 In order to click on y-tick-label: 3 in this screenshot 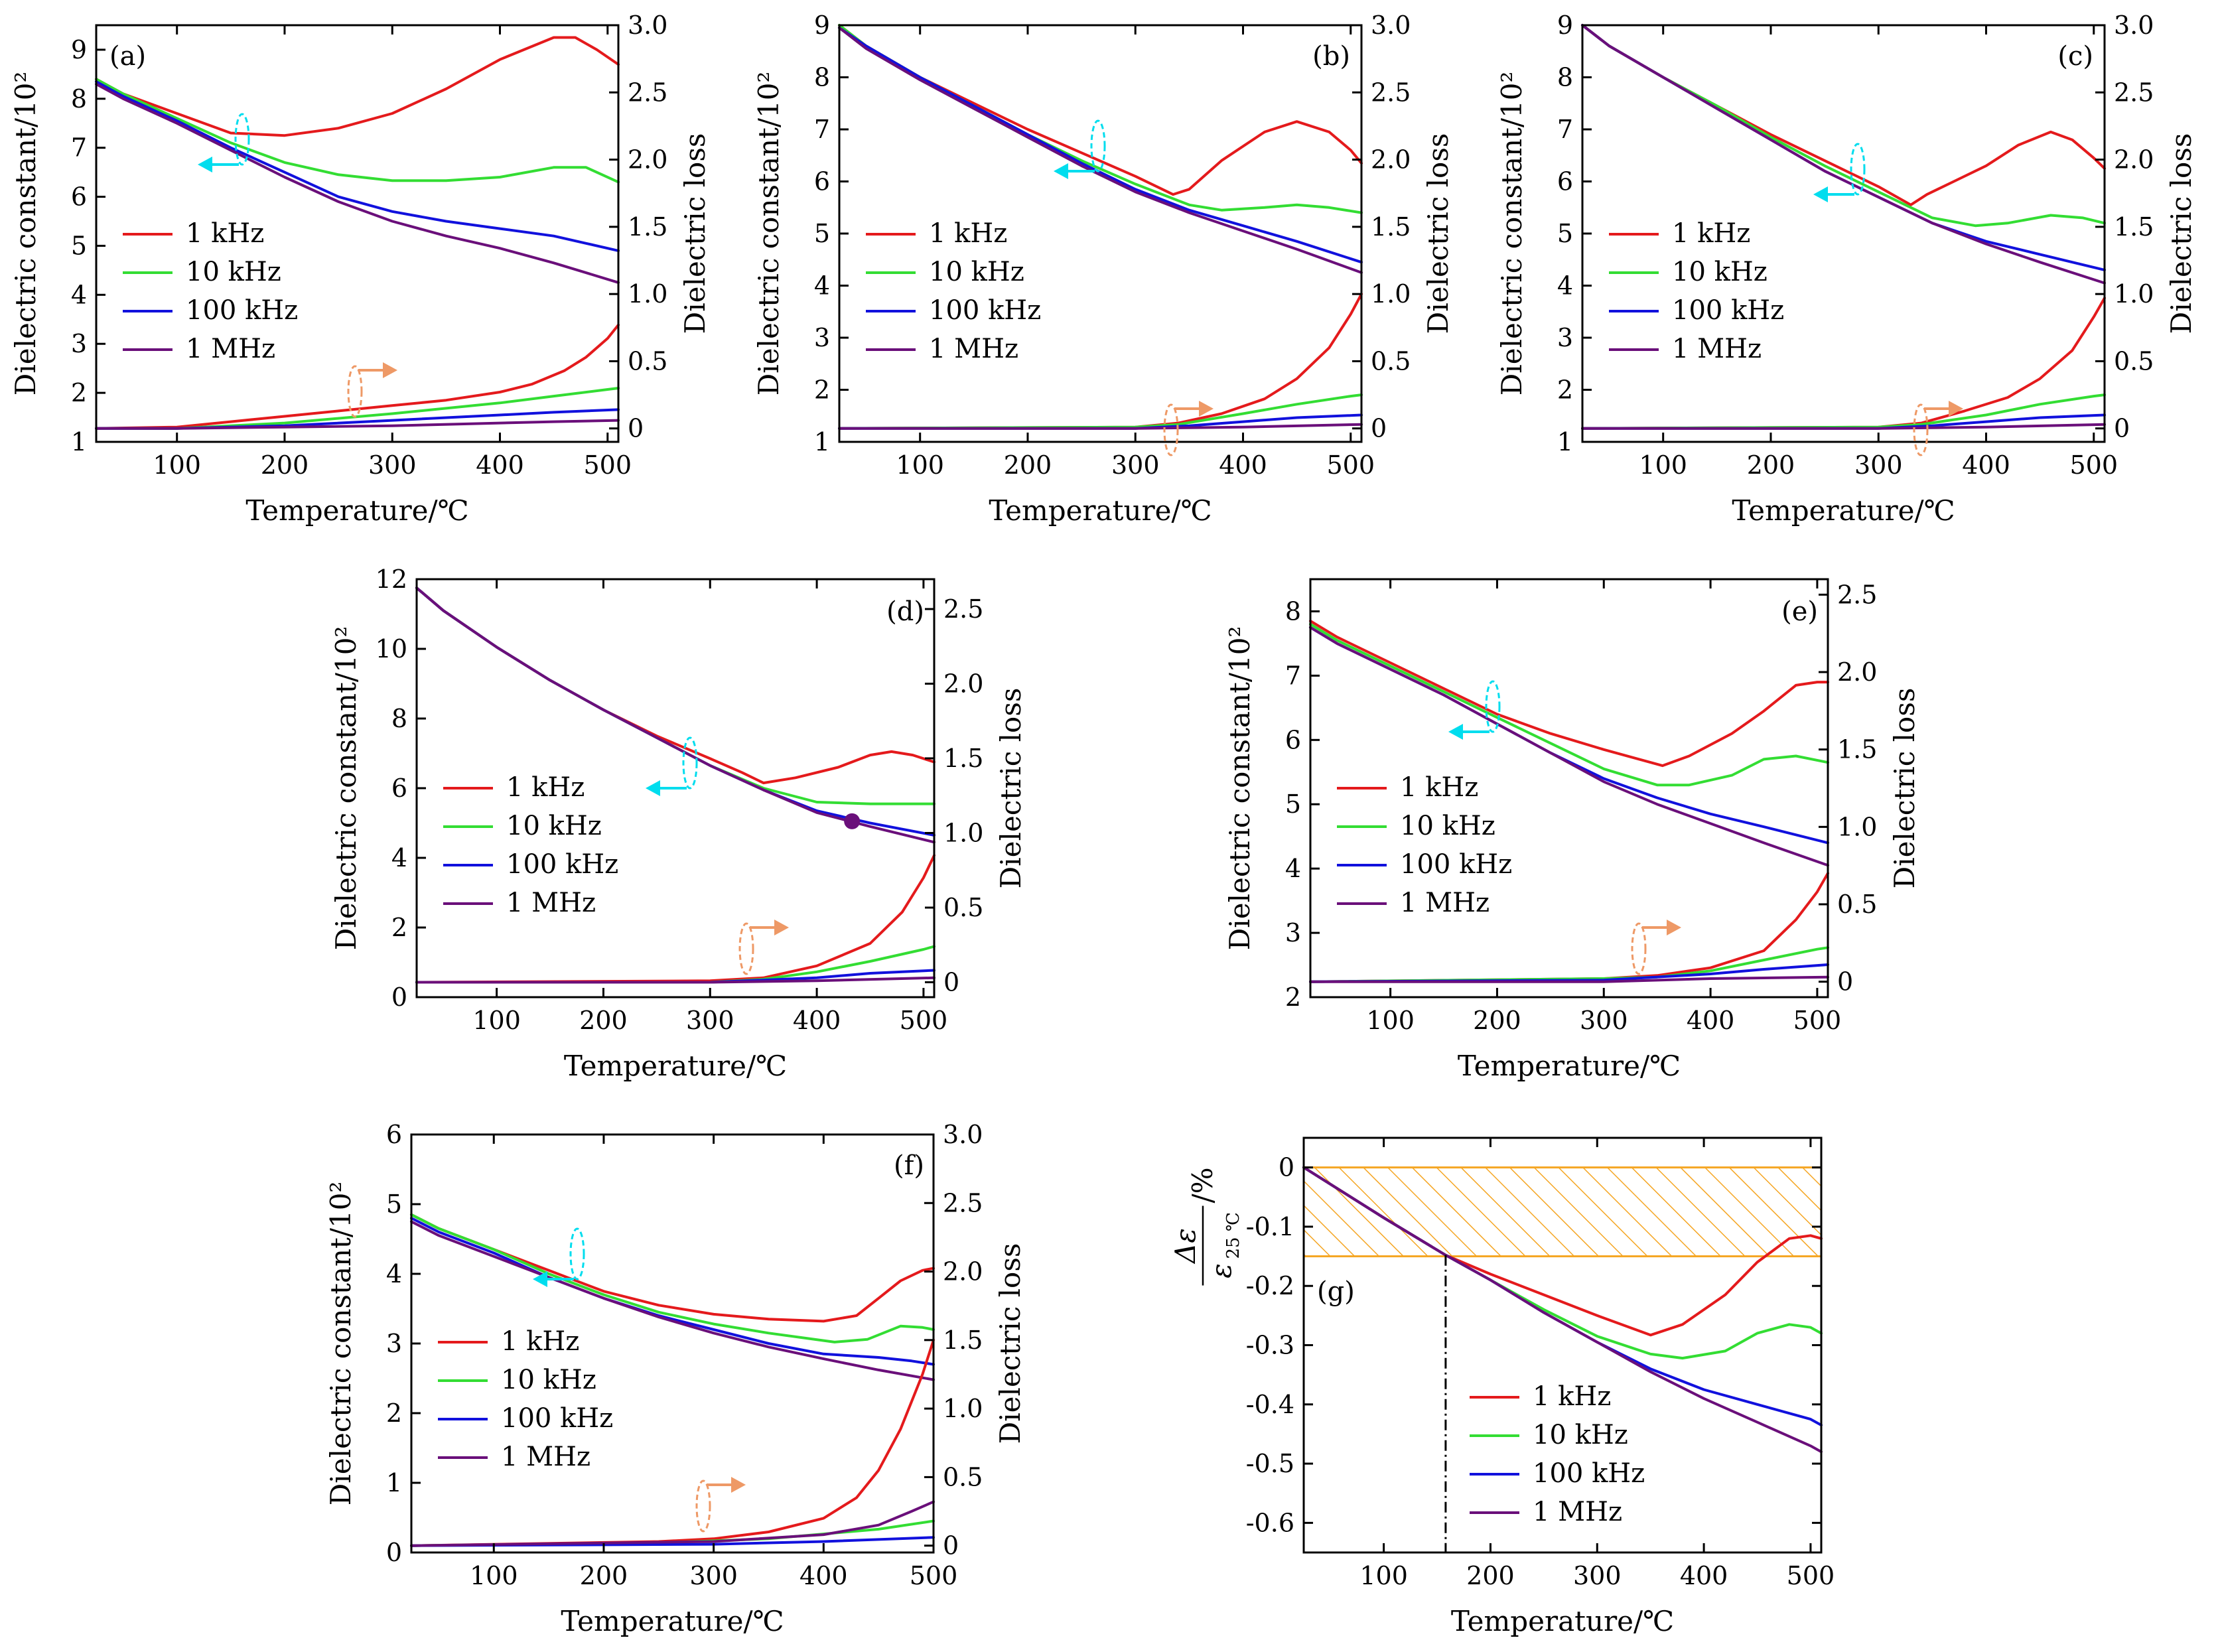, I will do `click(1565, 338)`.